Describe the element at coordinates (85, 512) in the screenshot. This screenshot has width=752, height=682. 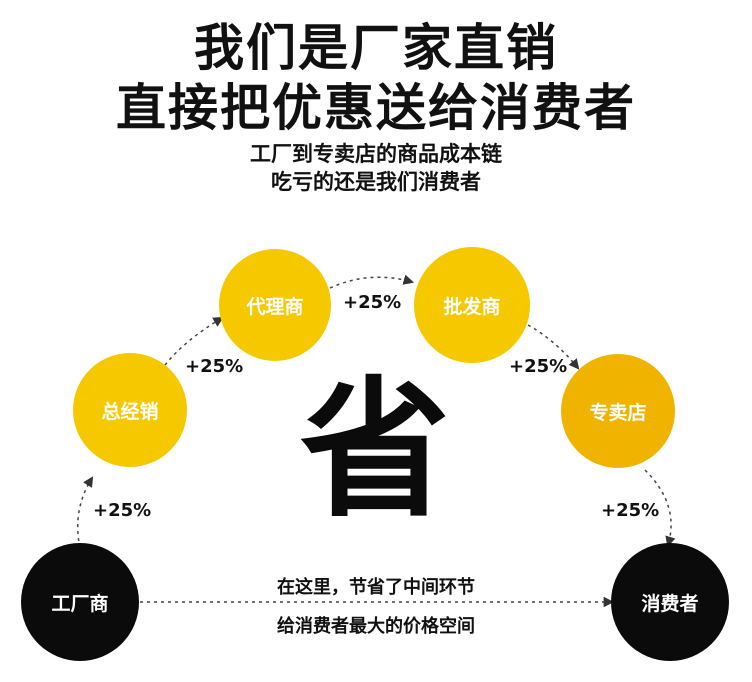
I see `arrow-factory-to-general` at that location.